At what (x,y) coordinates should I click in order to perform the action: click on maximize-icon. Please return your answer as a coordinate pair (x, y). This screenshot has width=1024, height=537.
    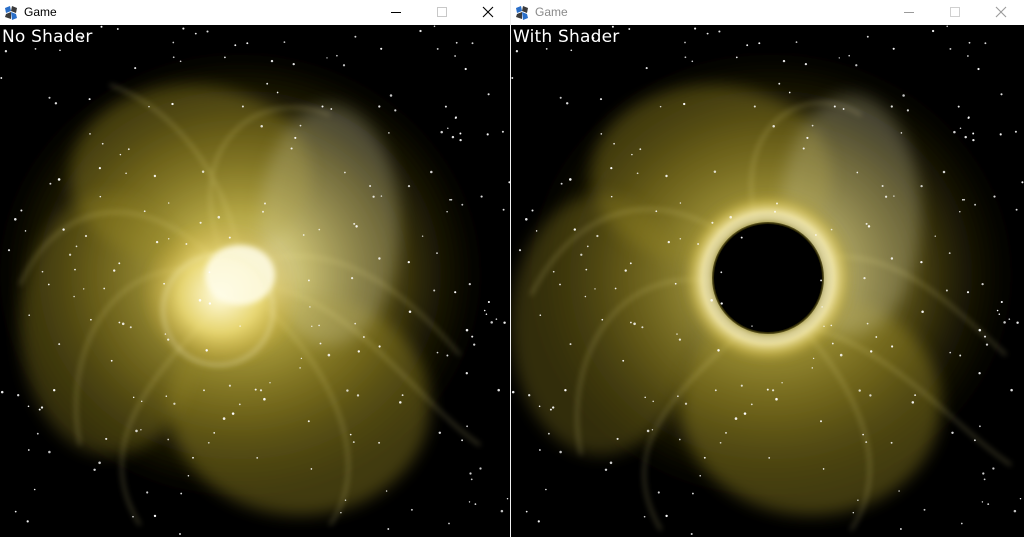
    Looking at the image, I should click on (955, 12).